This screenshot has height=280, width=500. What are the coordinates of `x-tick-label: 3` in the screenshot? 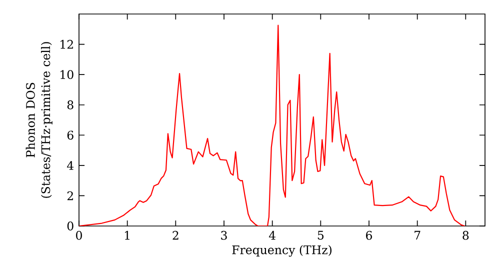 It's located at (224, 235).